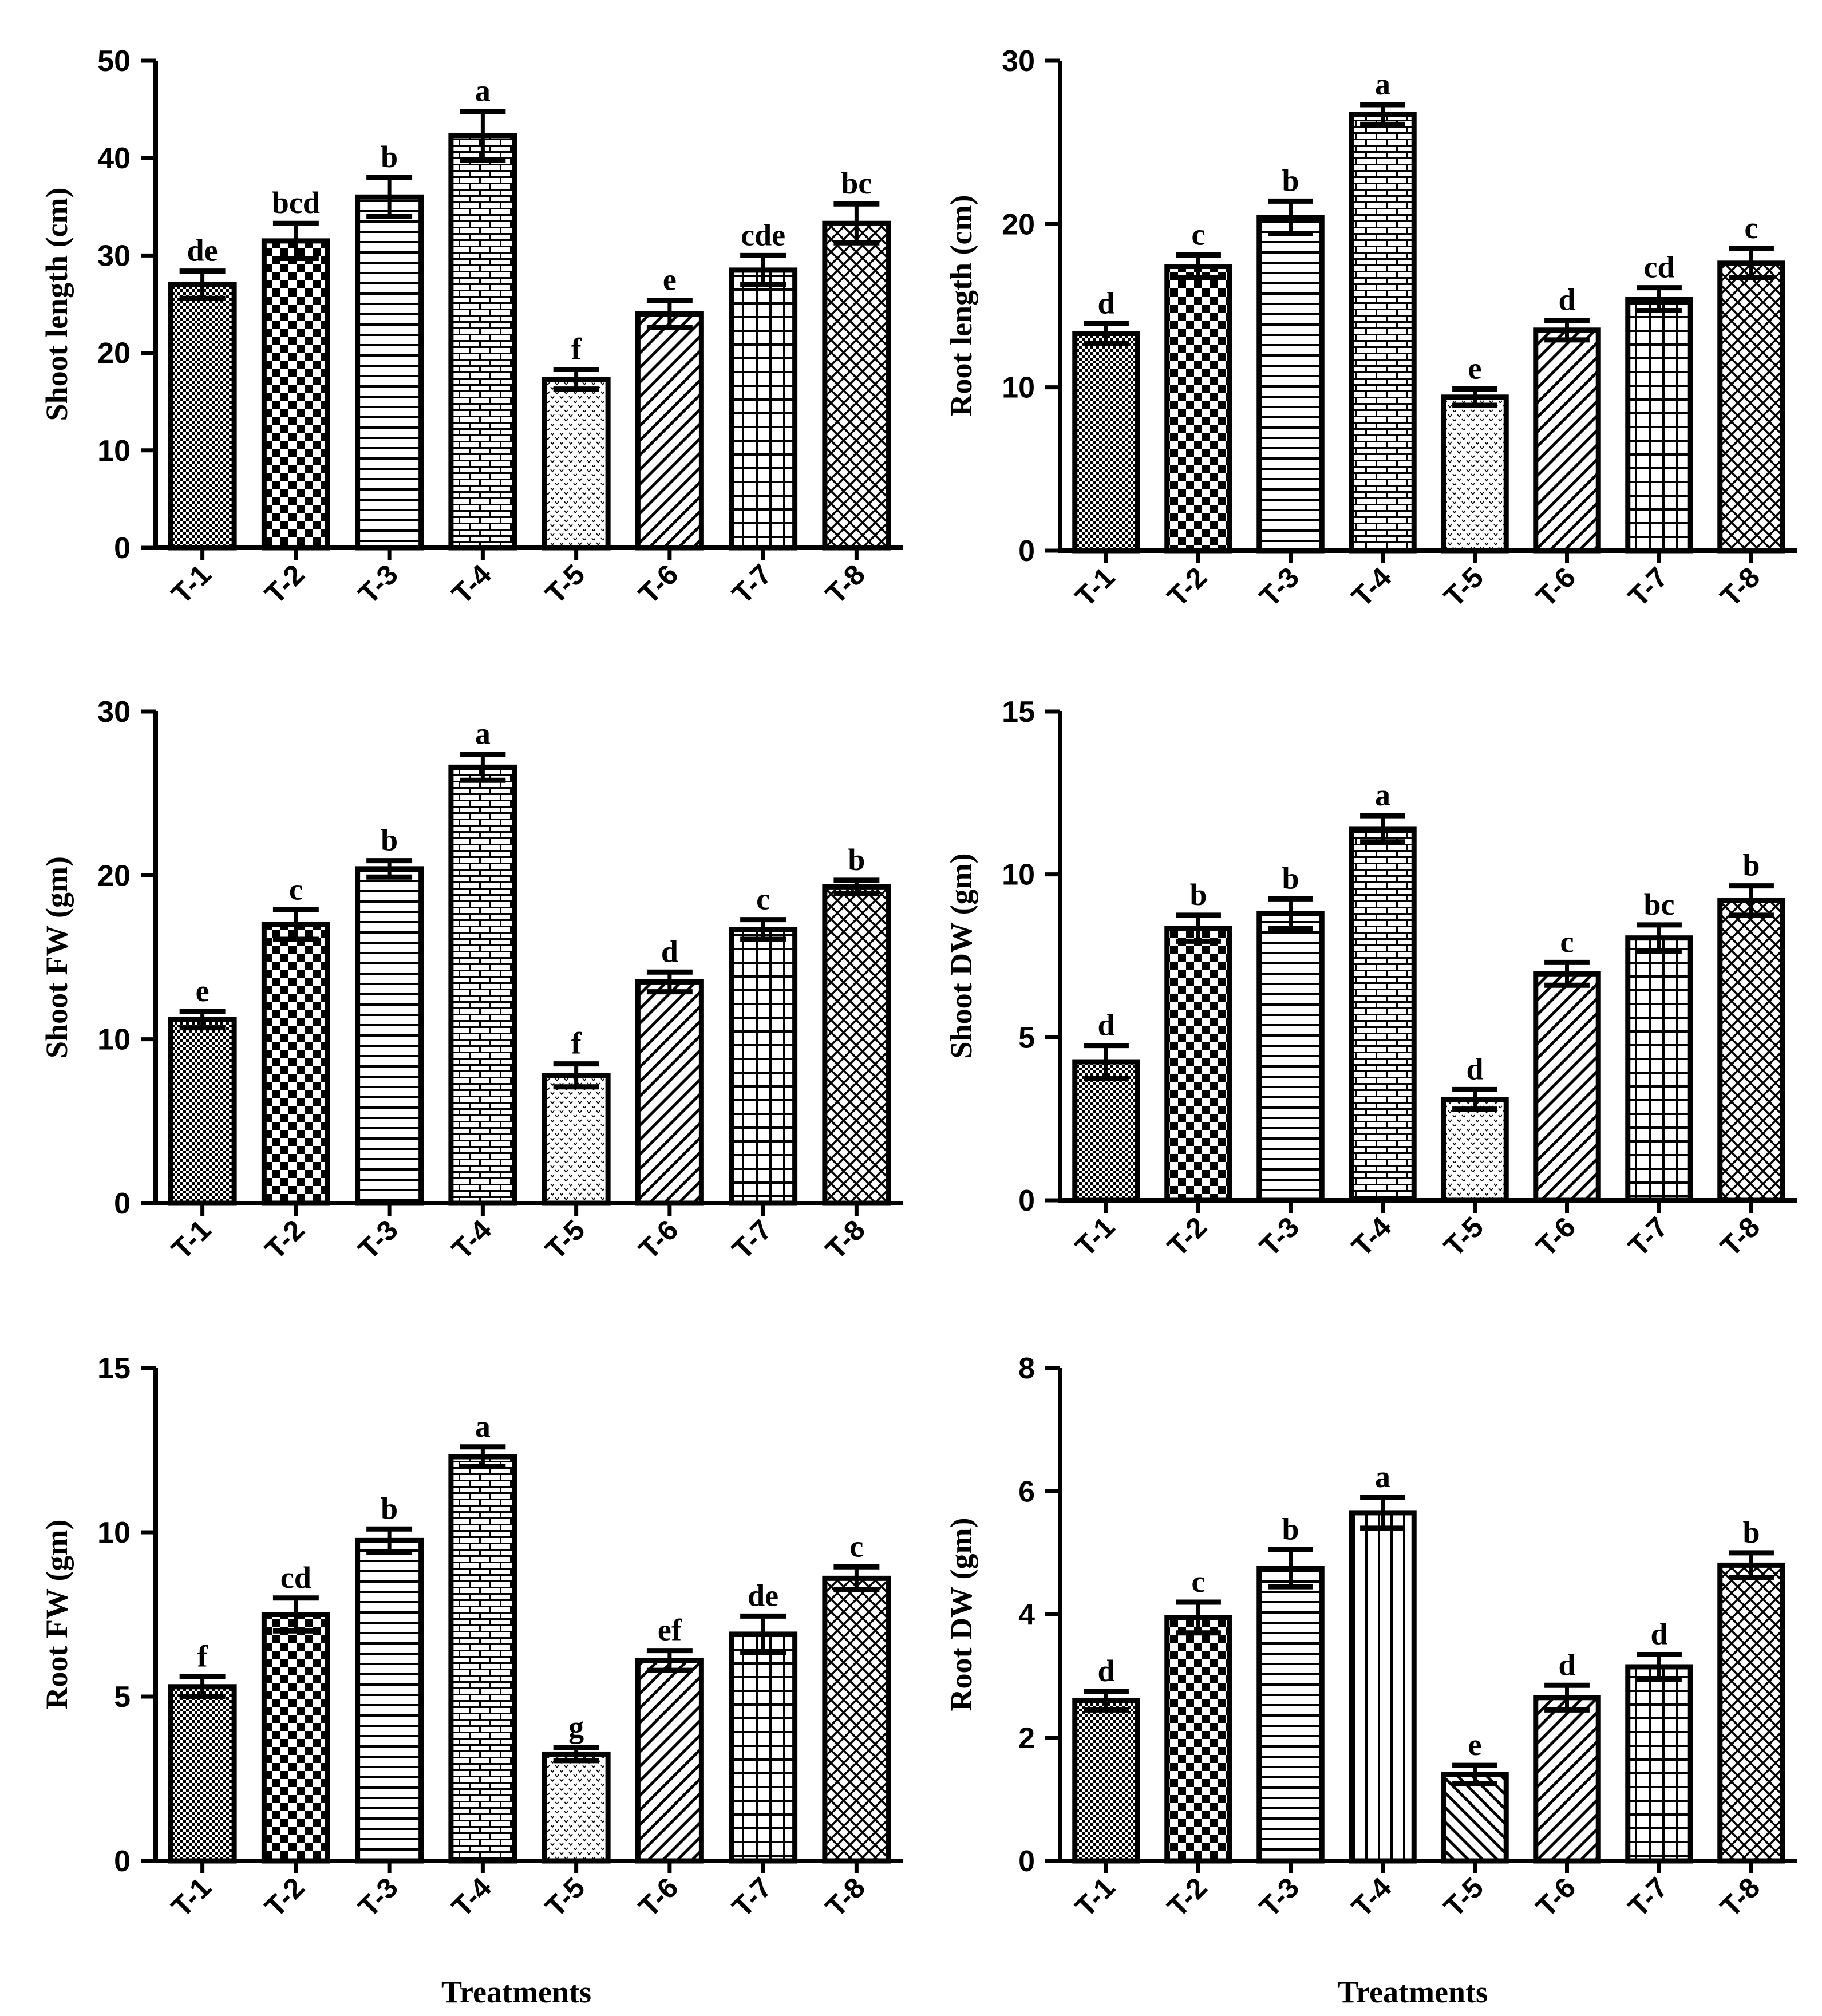  What do you see at coordinates (763, 235) in the screenshot?
I see `significance-letter: cde` at bounding box center [763, 235].